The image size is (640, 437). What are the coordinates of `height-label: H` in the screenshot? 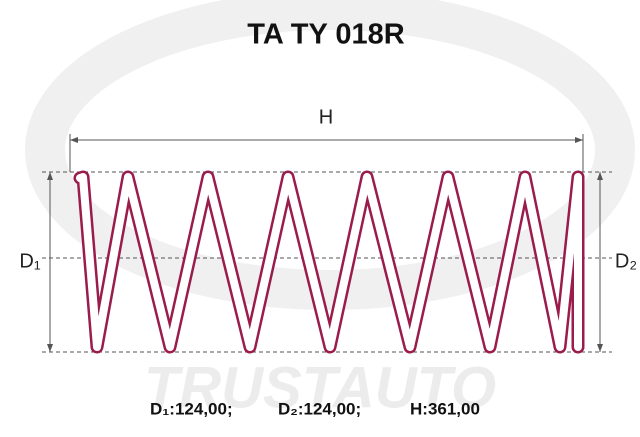 It's located at (326, 117).